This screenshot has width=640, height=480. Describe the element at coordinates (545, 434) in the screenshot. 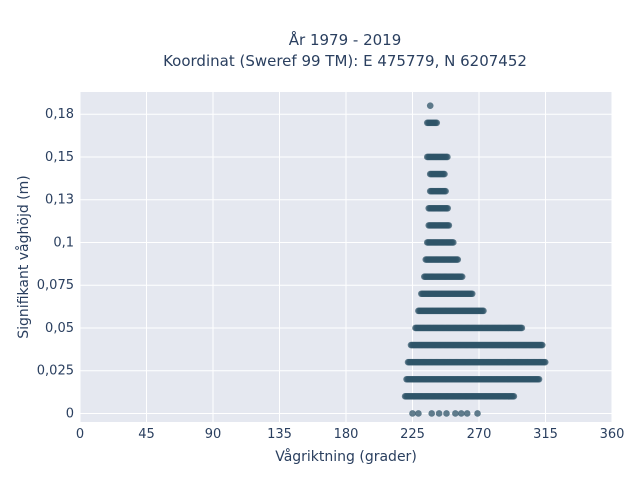

I see `x-tick-label: 315` at that location.